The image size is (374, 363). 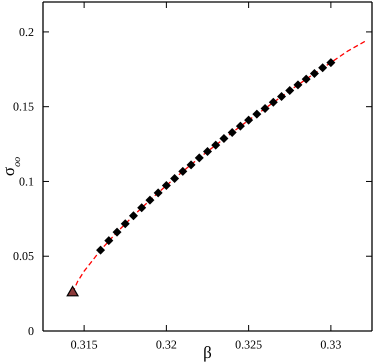 I want to click on y-tick-label: 0.2, so click(x=26, y=31).